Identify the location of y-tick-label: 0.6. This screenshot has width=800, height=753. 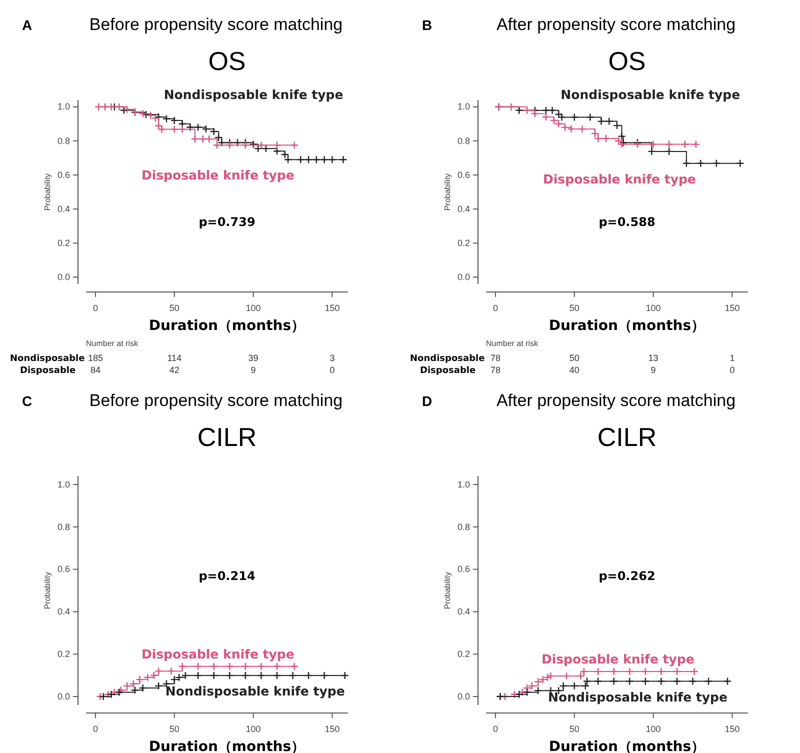
(463, 569).